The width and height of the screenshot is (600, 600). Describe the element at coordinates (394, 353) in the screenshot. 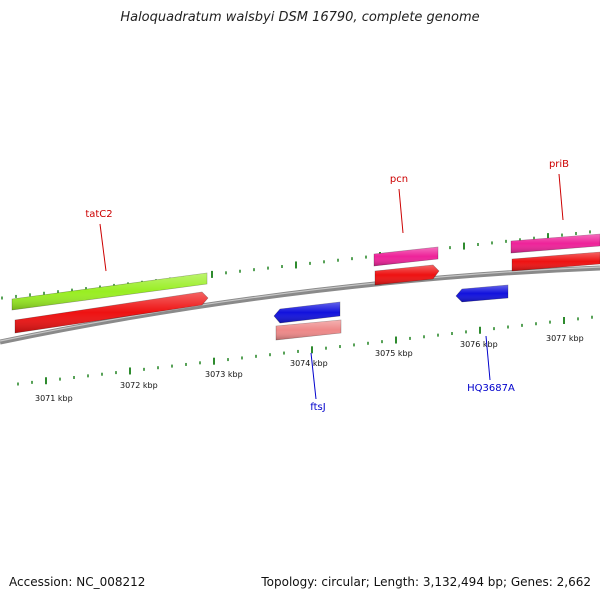

I see `tick-3075-label: 3075 kbp` at that location.